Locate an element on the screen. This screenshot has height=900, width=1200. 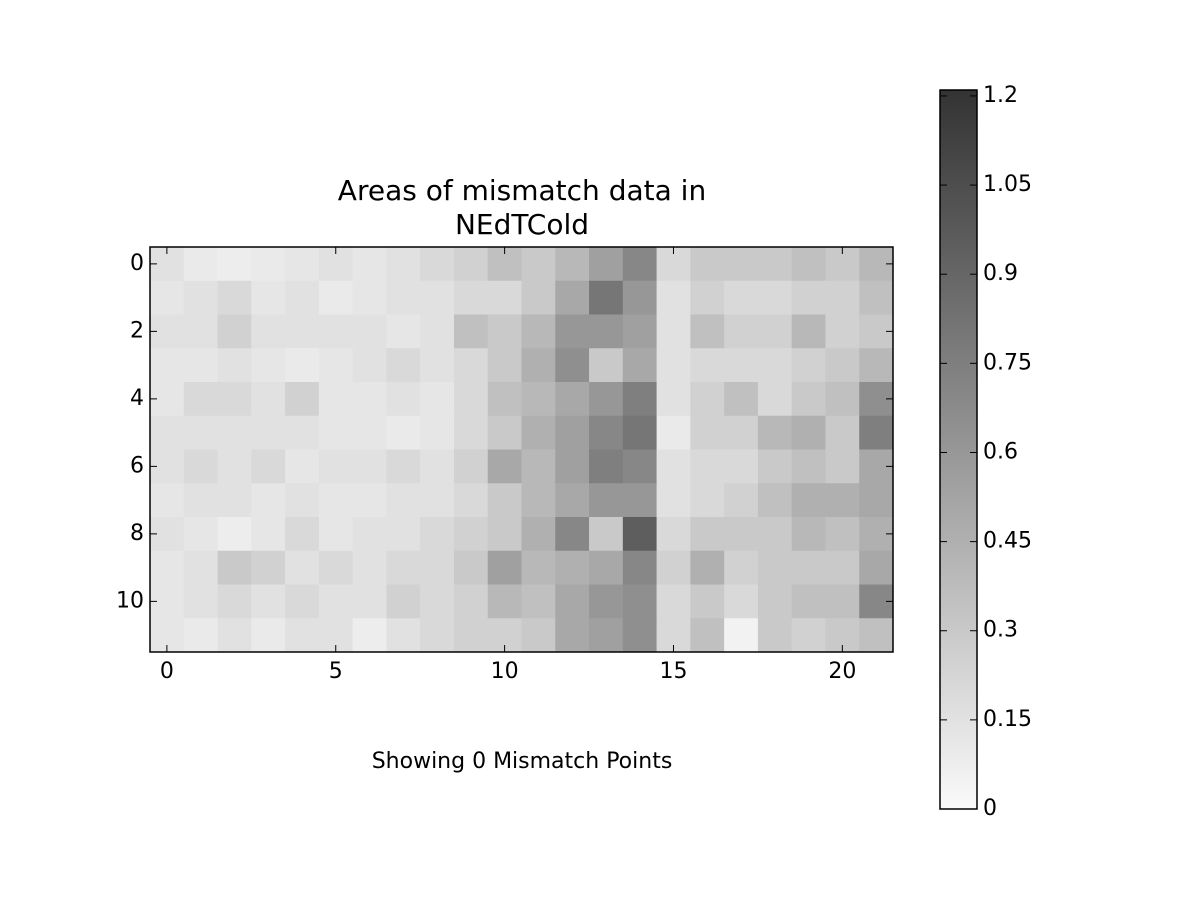
colorbar-tick-label: 0.6 is located at coordinates (1000, 451).